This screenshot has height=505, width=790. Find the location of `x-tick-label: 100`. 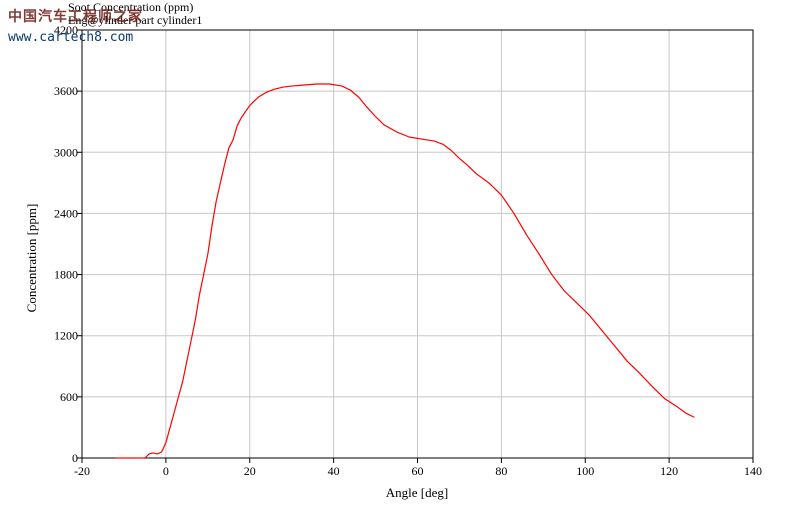

x-tick-label: 100 is located at coordinates (585, 471).